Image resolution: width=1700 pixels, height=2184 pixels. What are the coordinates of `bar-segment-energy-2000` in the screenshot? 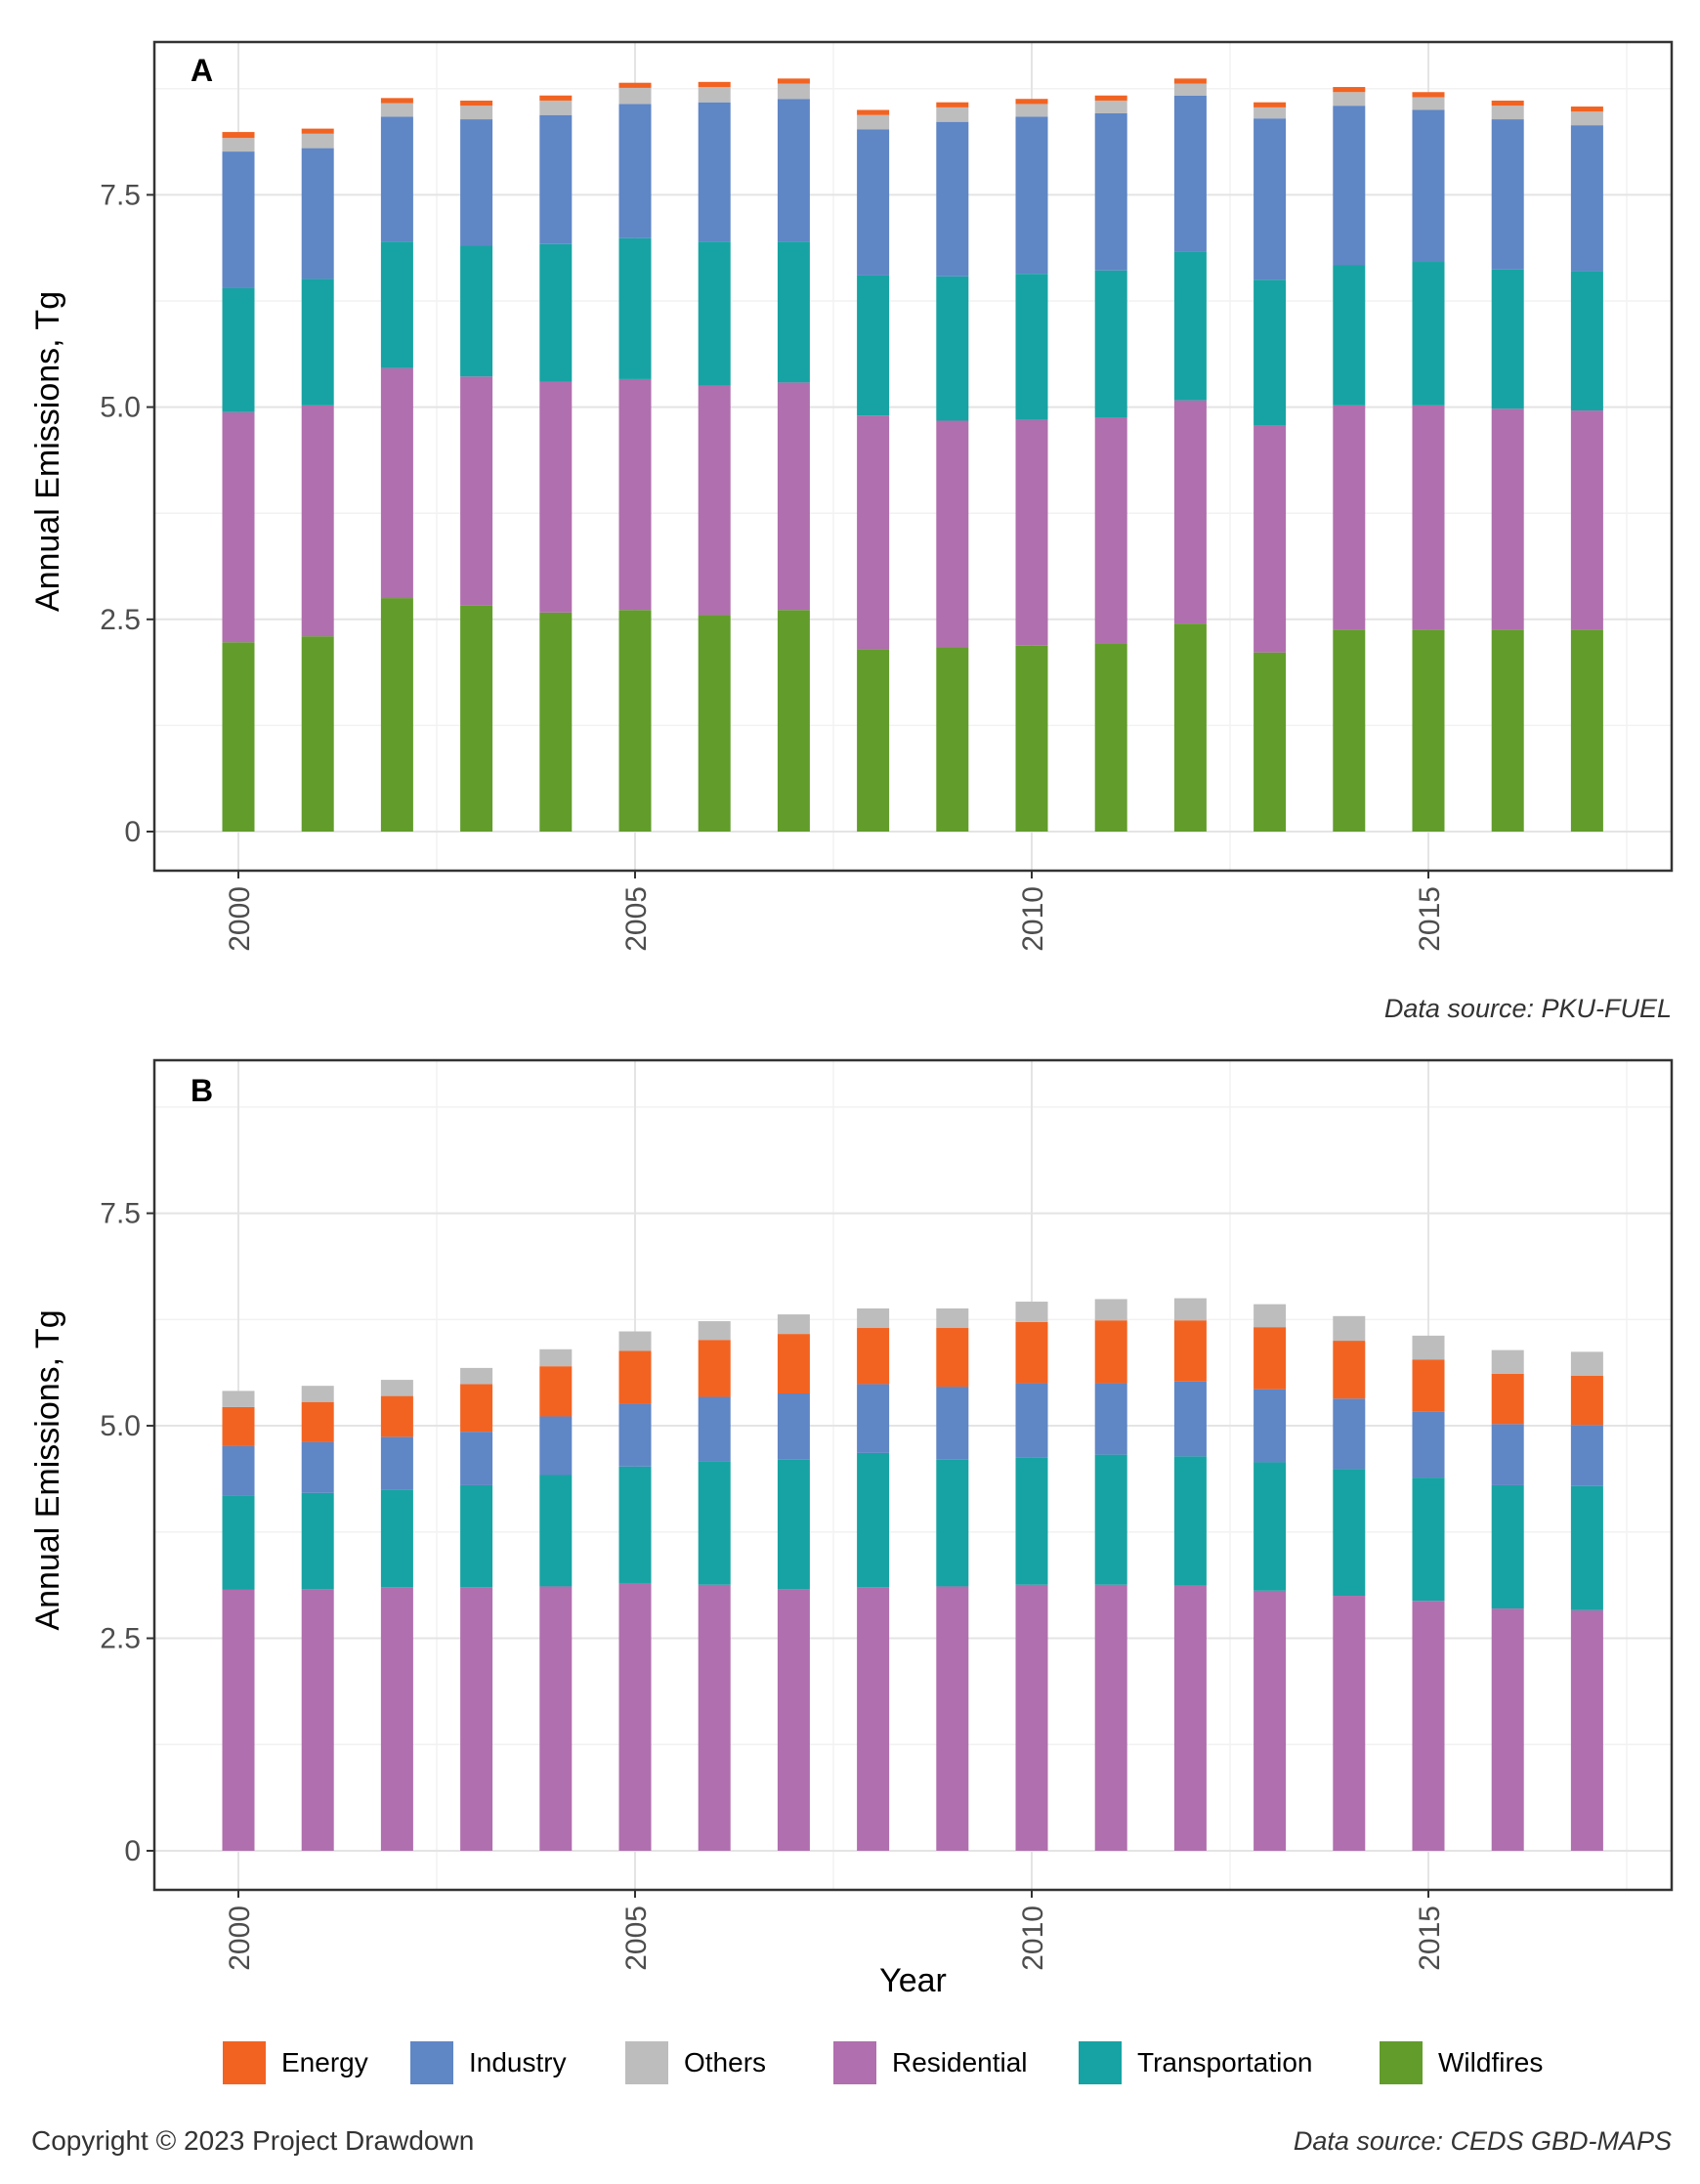 It's located at (238, 135).